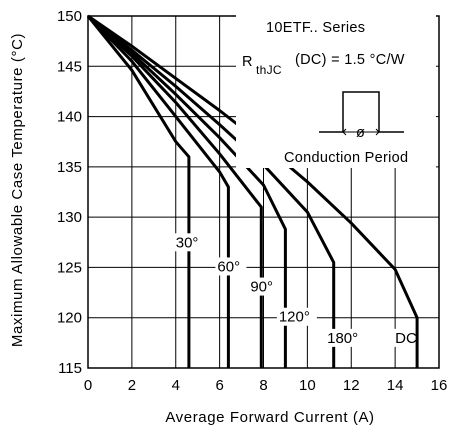 This screenshot has width=450, height=438. What do you see at coordinates (361, 113) in the screenshot?
I see `conduction-period-icon` at bounding box center [361, 113].